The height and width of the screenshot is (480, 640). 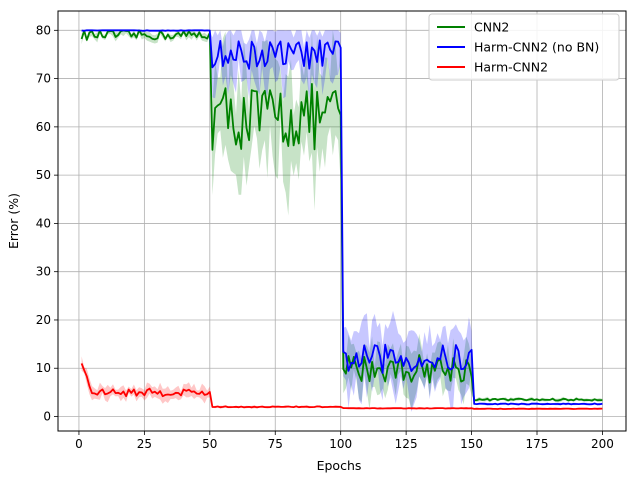 What do you see at coordinates (47, 417) in the screenshot?
I see `y-tick-label: 0` at bounding box center [47, 417].